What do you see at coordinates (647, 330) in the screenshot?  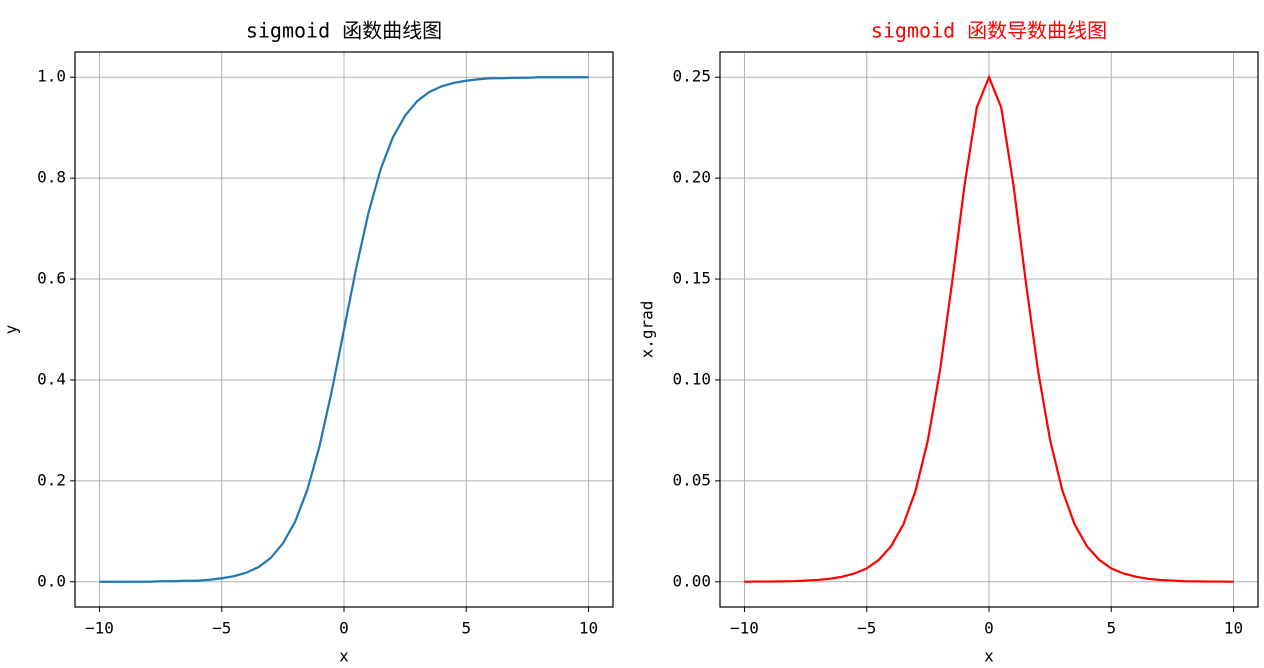 I see `y-axis-label: x.grad` at bounding box center [647, 330].